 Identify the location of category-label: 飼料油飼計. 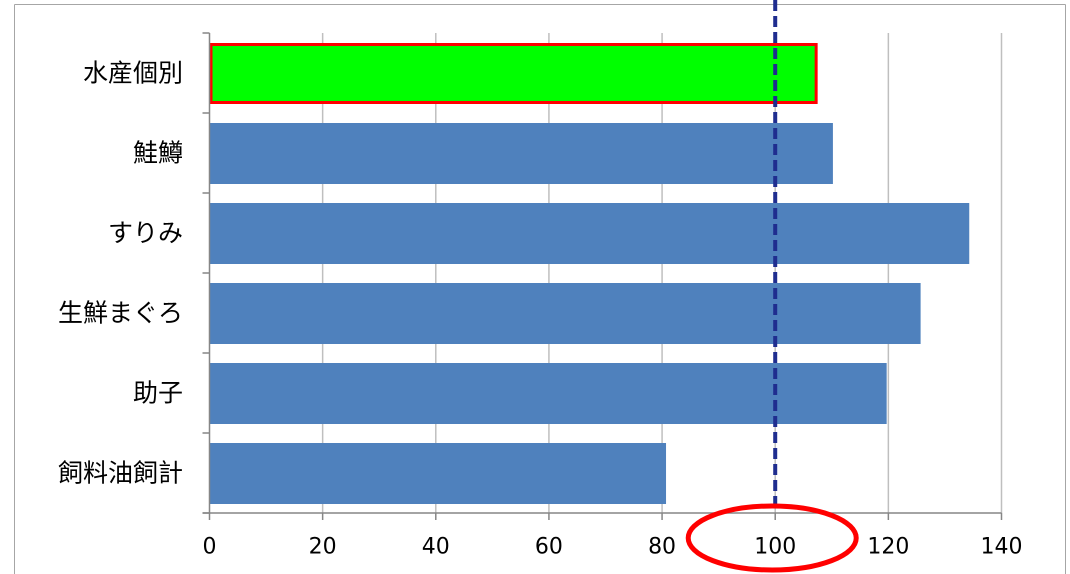
(120, 473).